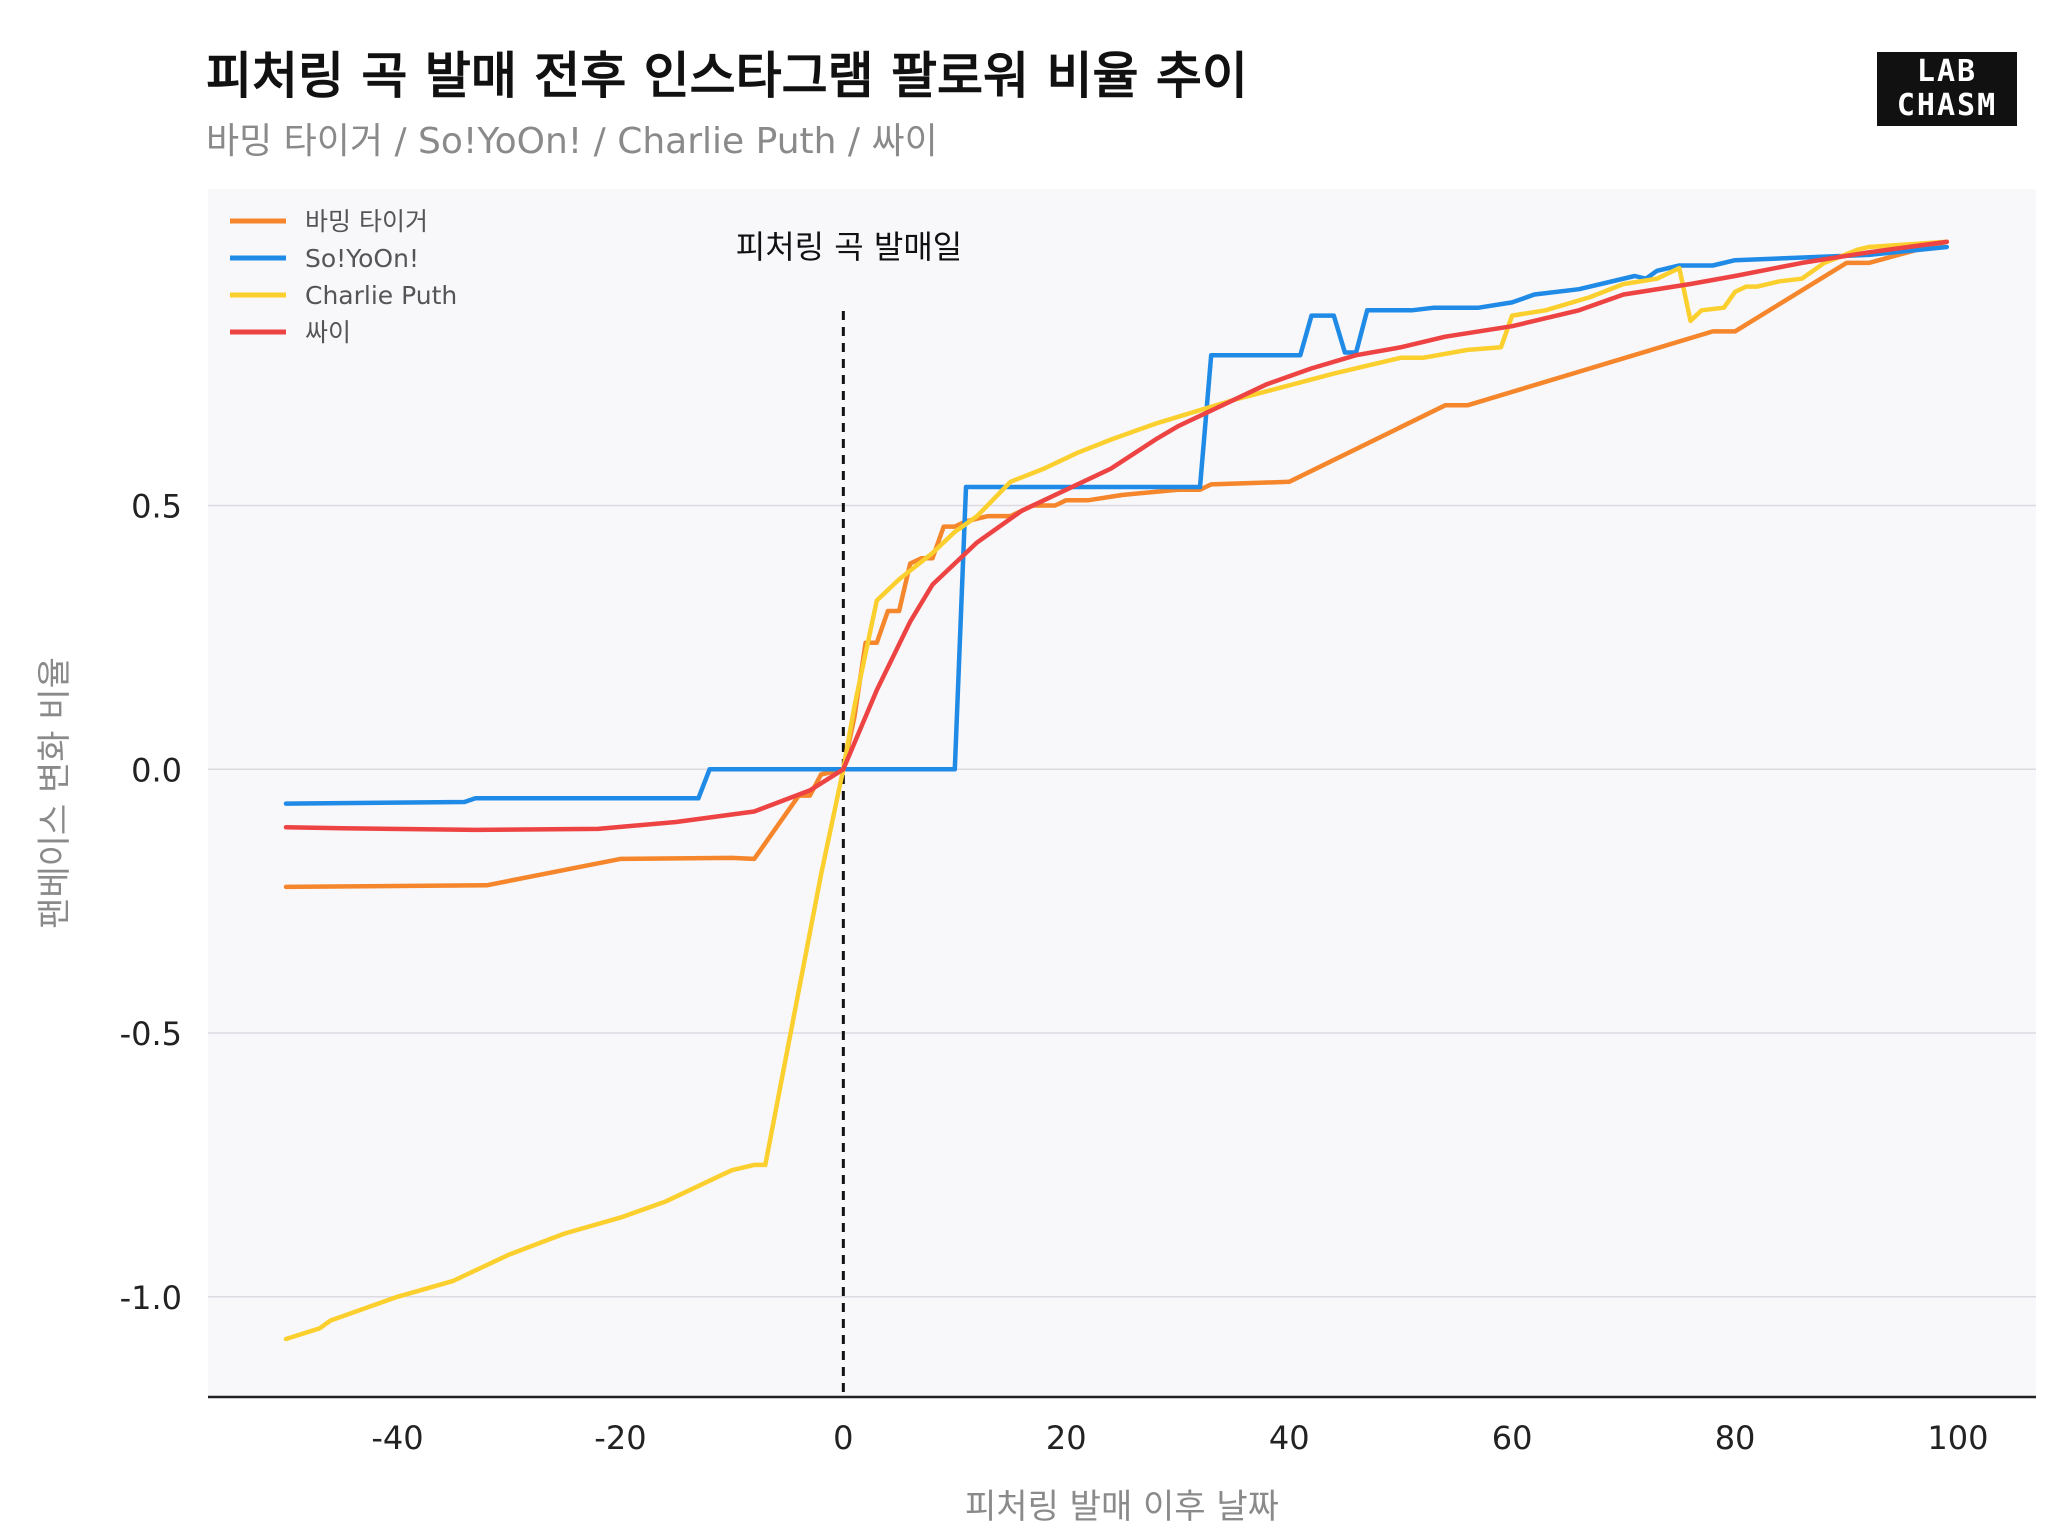 Image resolution: width=2048 pixels, height=1536 pixels. I want to click on x-tick-label: 40, so click(1289, 1438).